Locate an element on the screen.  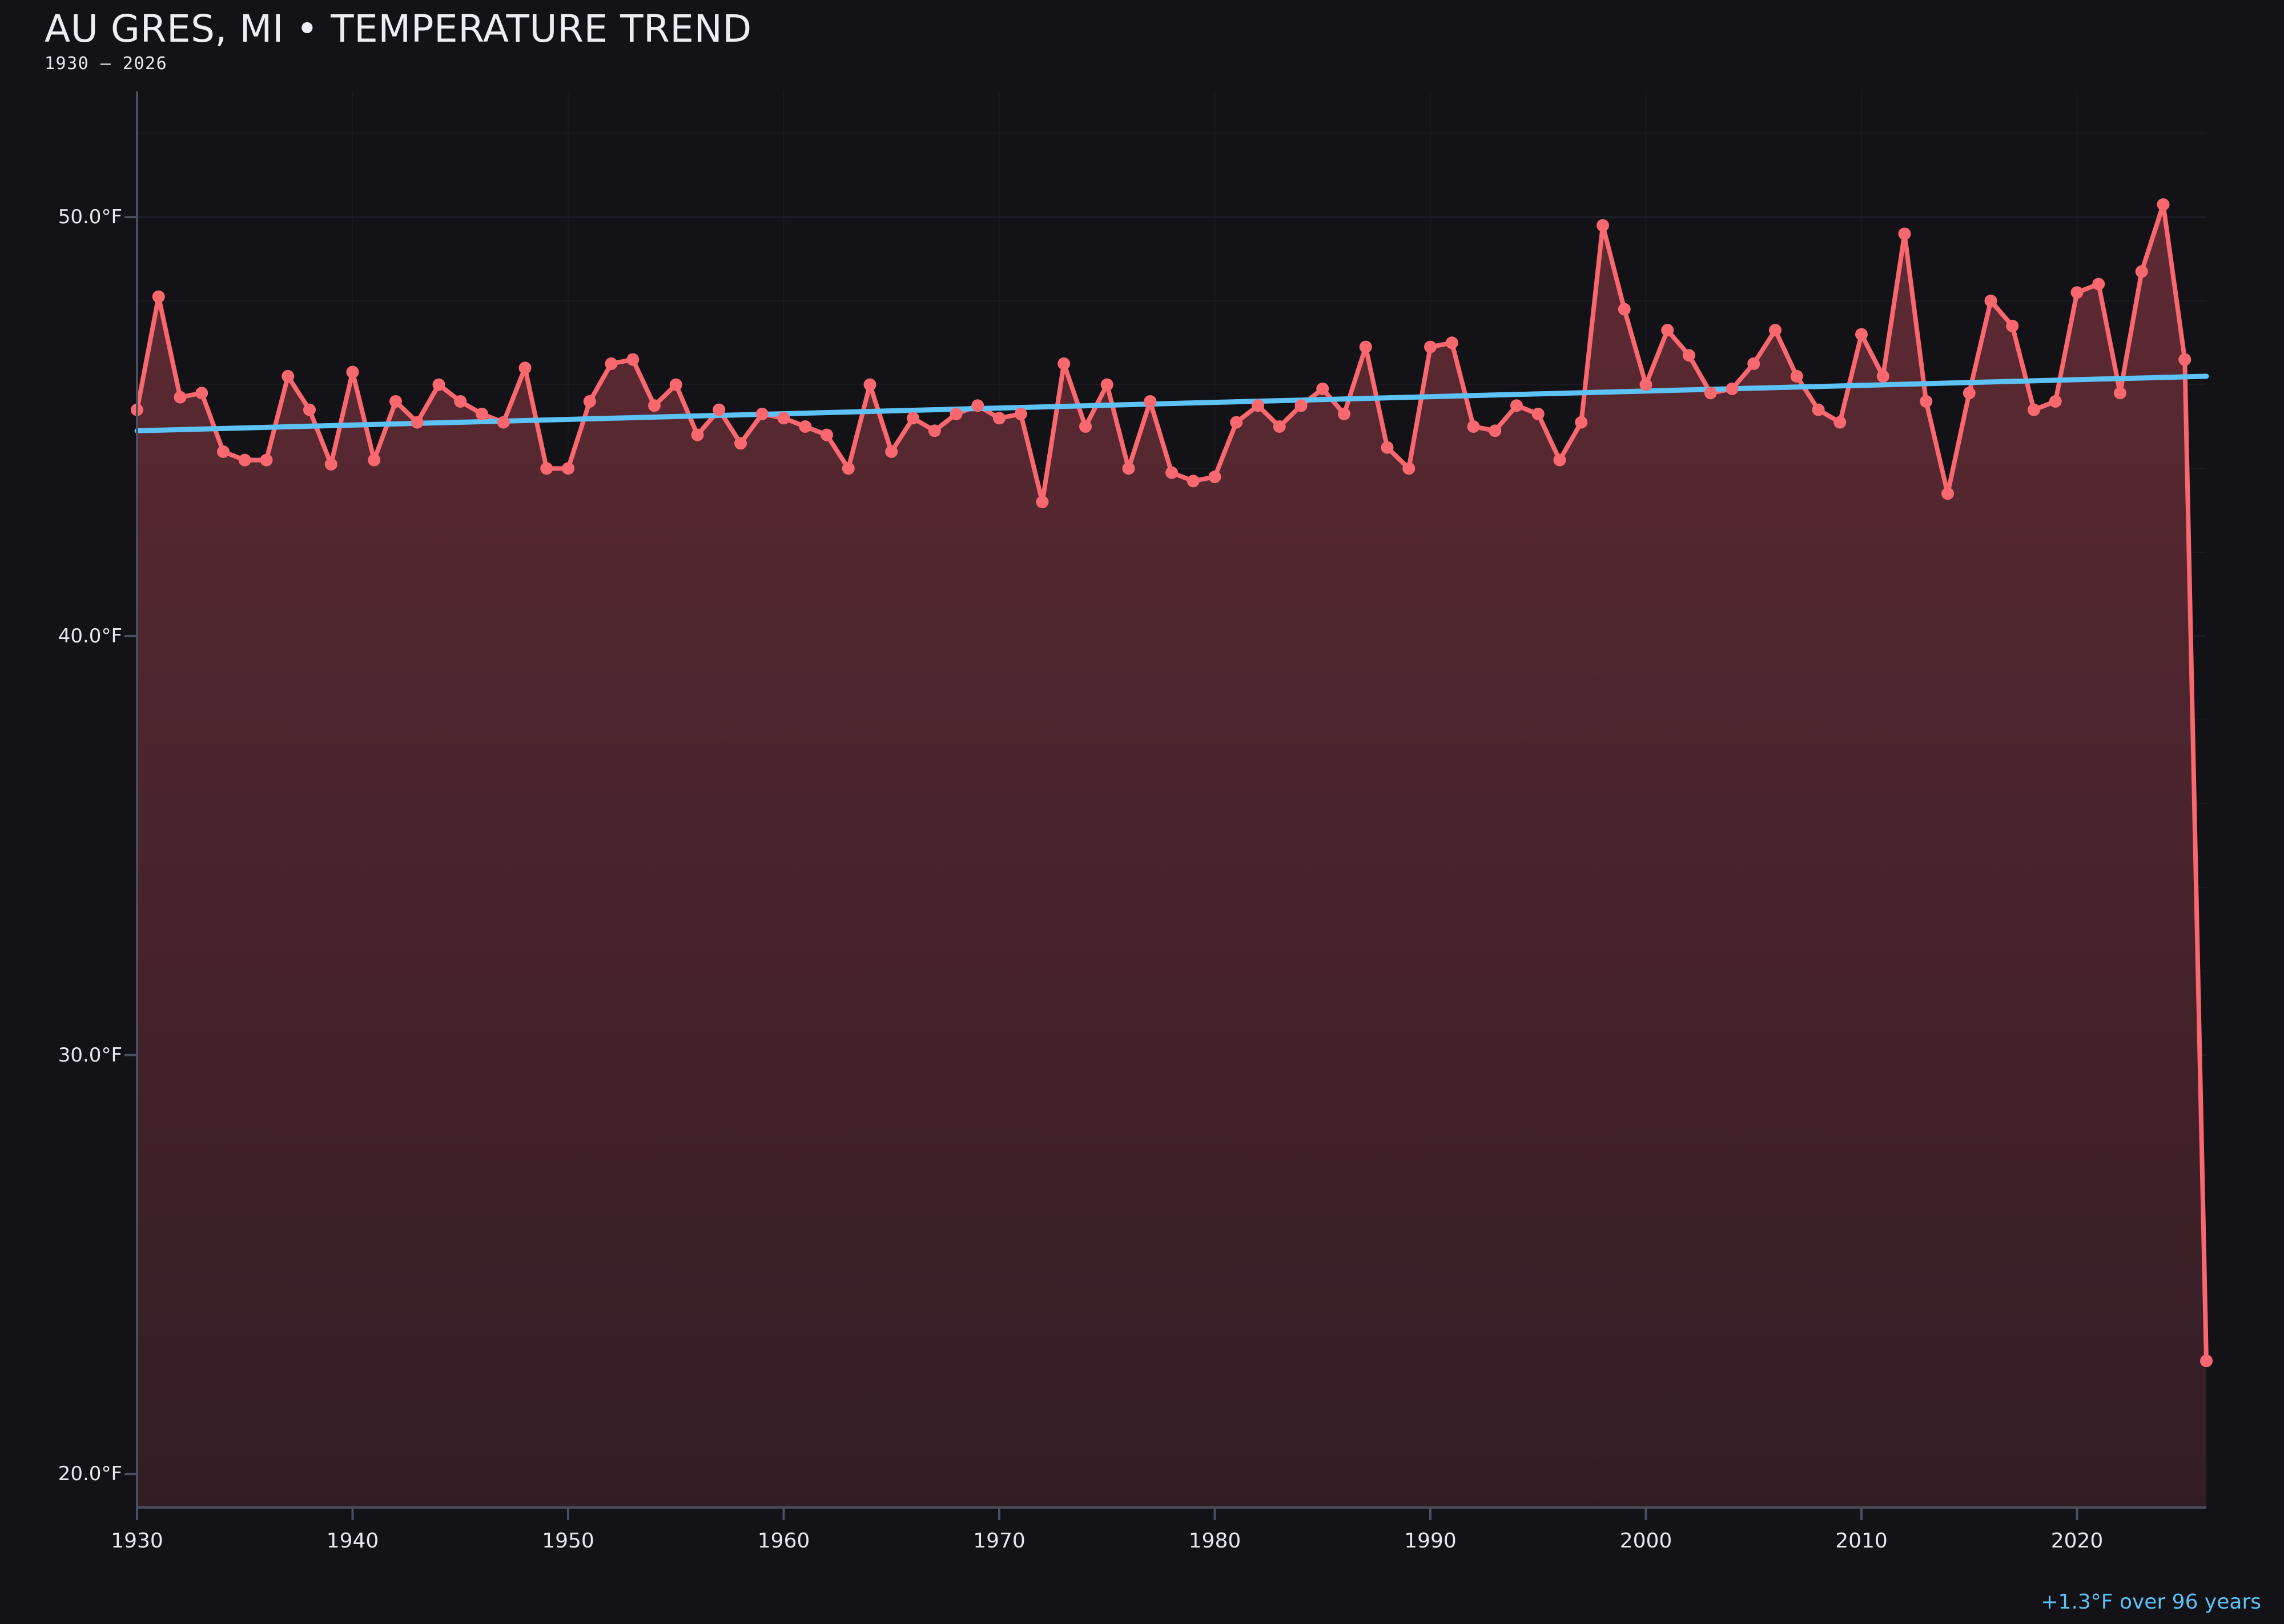
x-tick-label: 1970 is located at coordinates (999, 1541).